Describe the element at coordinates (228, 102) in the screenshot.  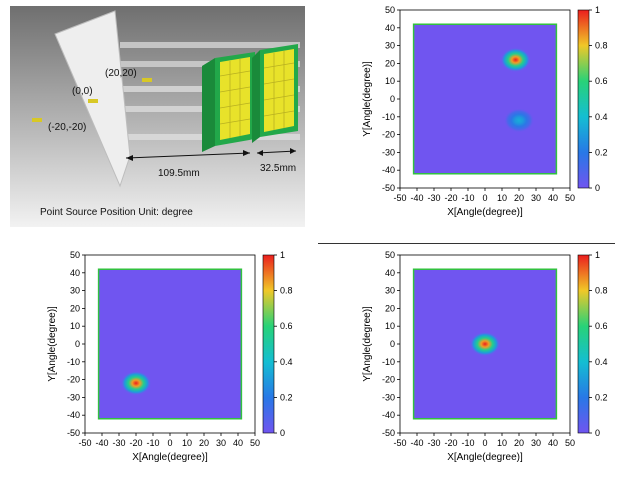
I see `detector-front` at that location.